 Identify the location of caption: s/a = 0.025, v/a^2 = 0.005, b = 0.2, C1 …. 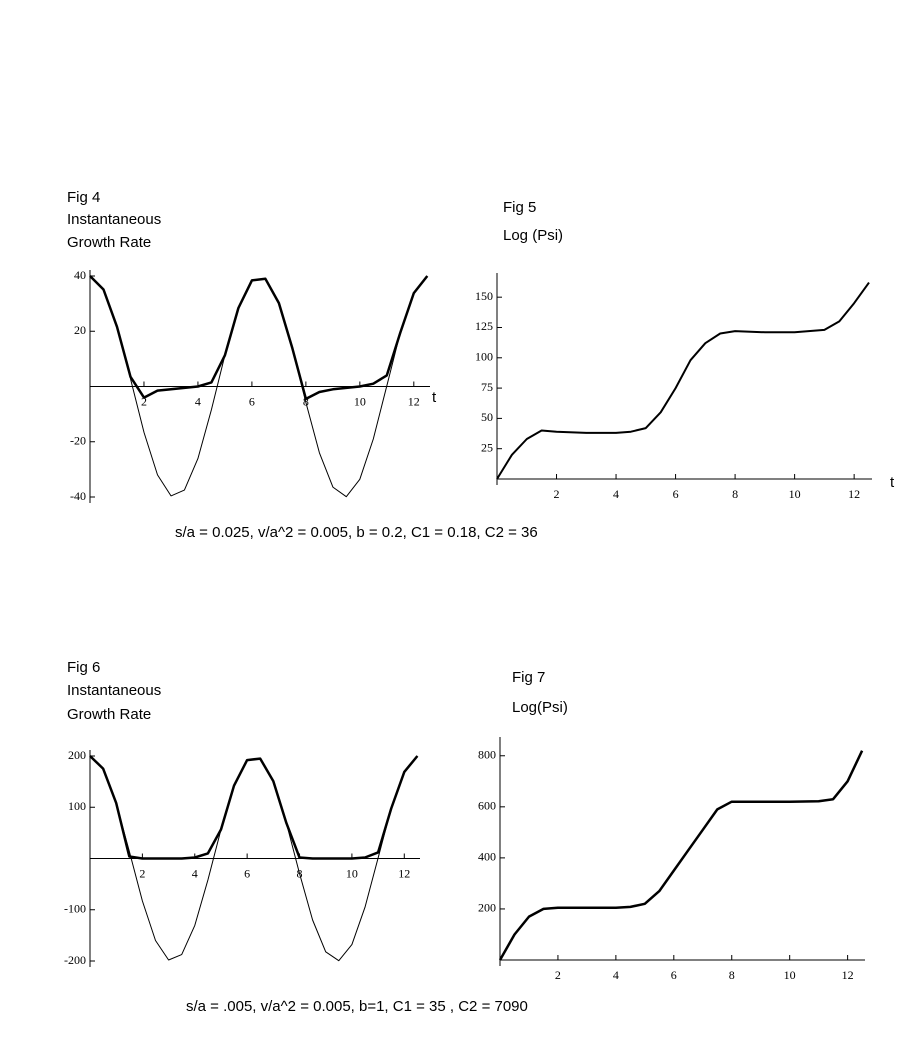
(356, 532).